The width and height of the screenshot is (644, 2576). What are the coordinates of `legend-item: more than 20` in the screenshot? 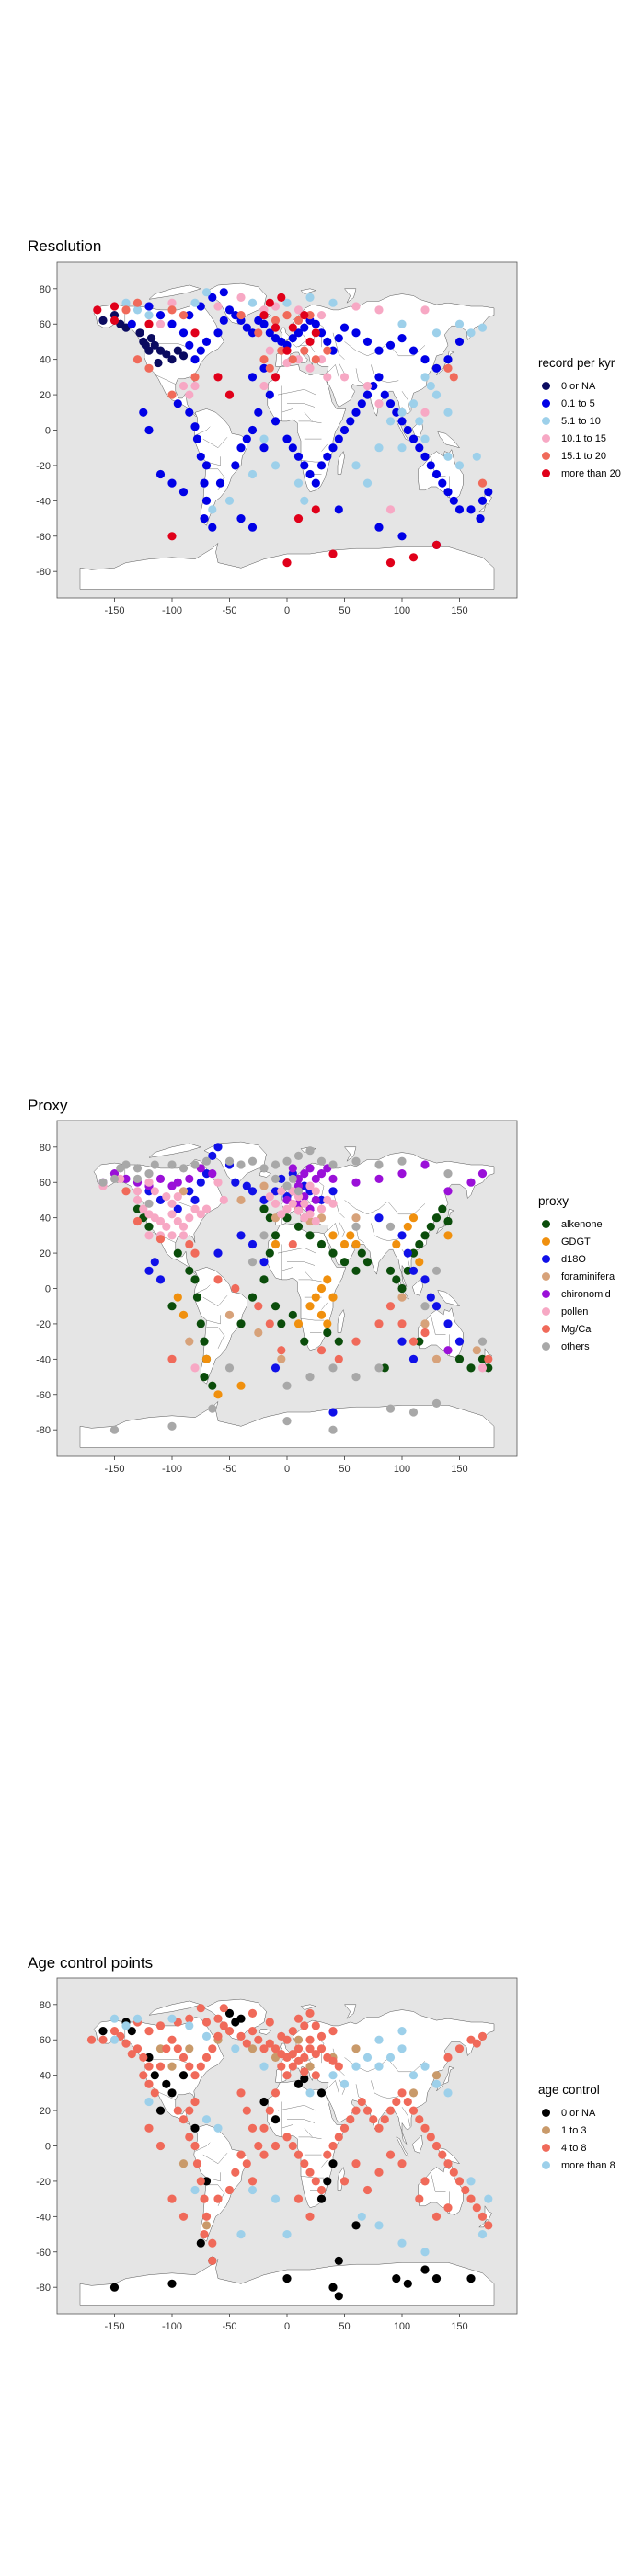 It's located at (579, 473).